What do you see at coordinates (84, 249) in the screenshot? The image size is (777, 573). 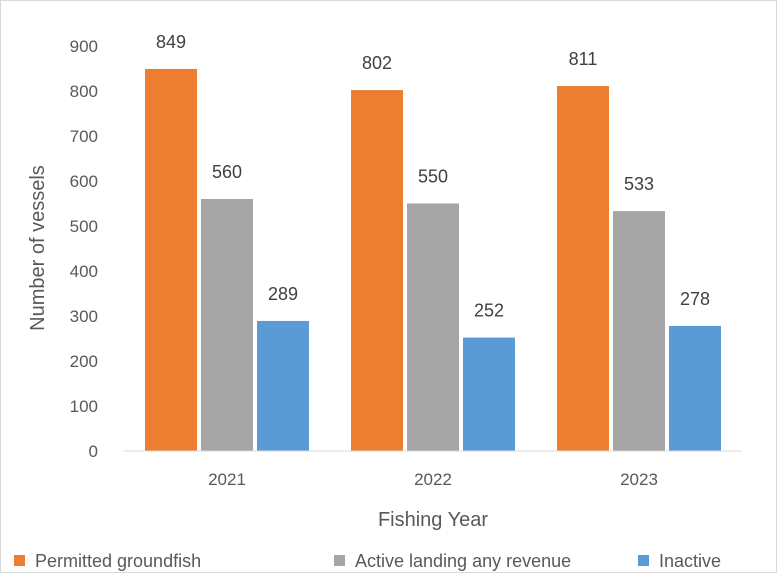 I see `y-axis-ticks: 0 100 200 300 400 500 600 700 800 900` at bounding box center [84, 249].